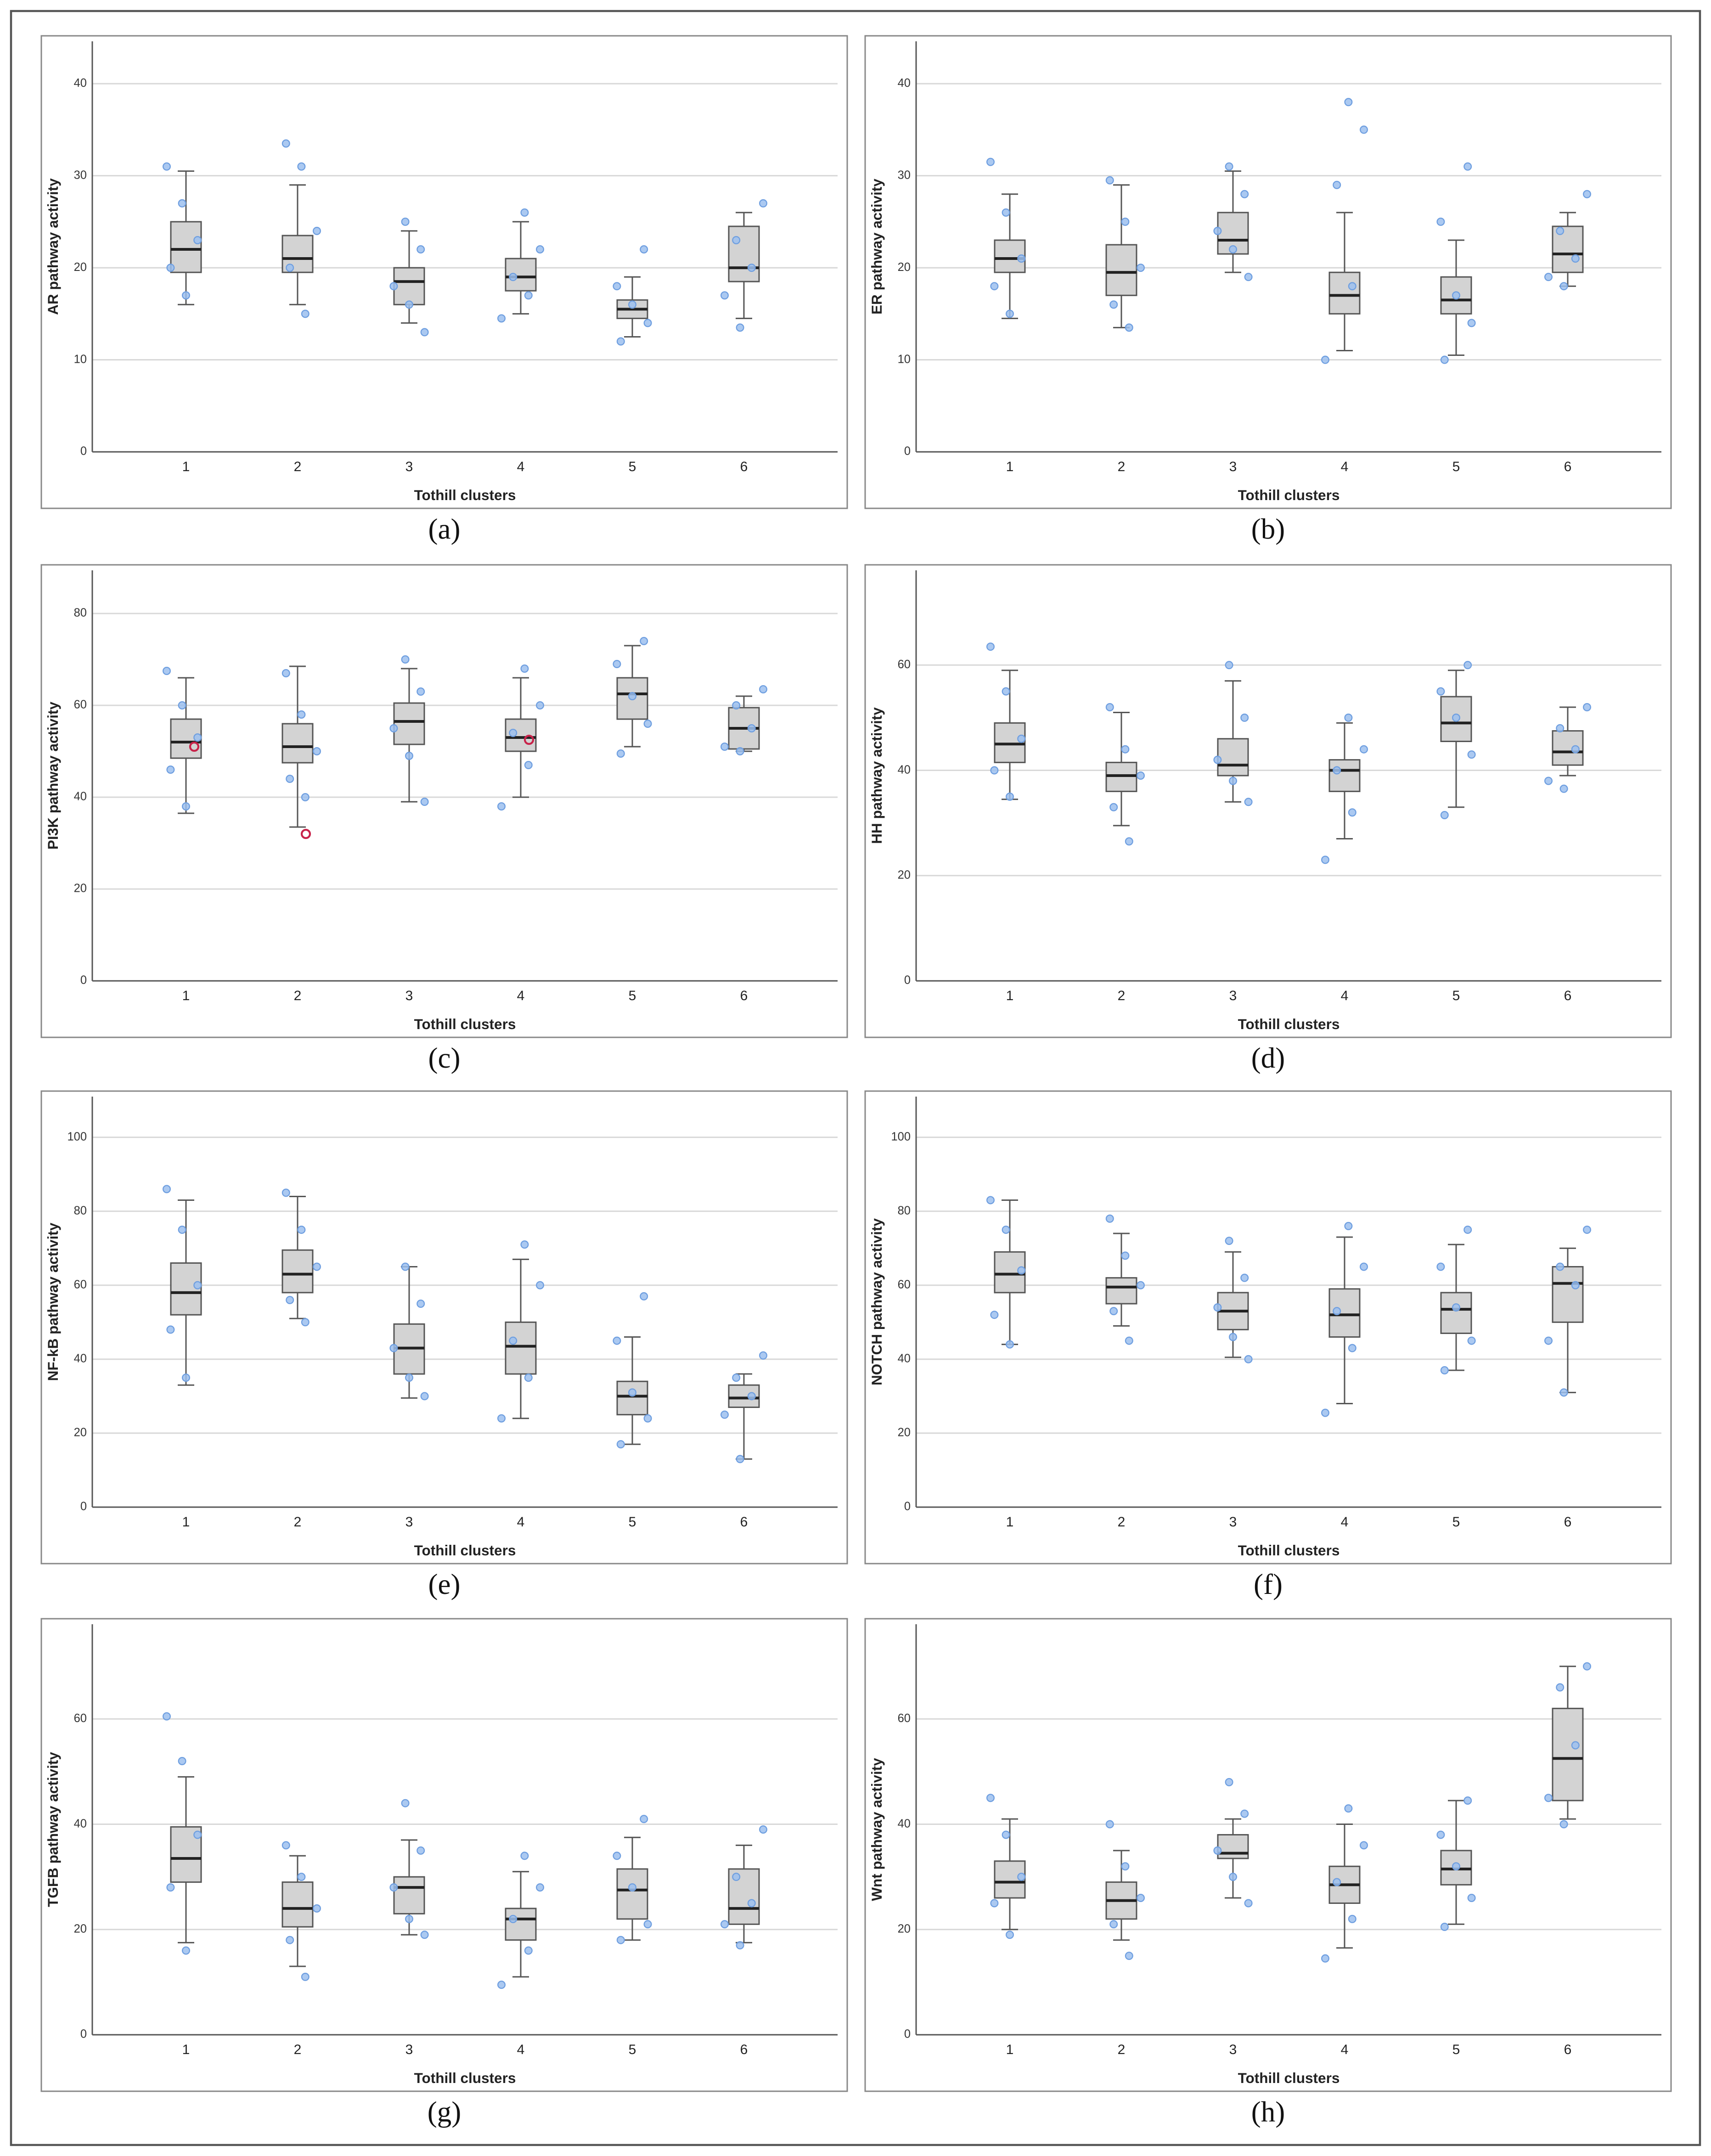 This screenshot has width=1711, height=2156. What do you see at coordinates (904, 1930) in the screenshot?
I see `y-tick-label: 20` at bounding box center [904, 1930].